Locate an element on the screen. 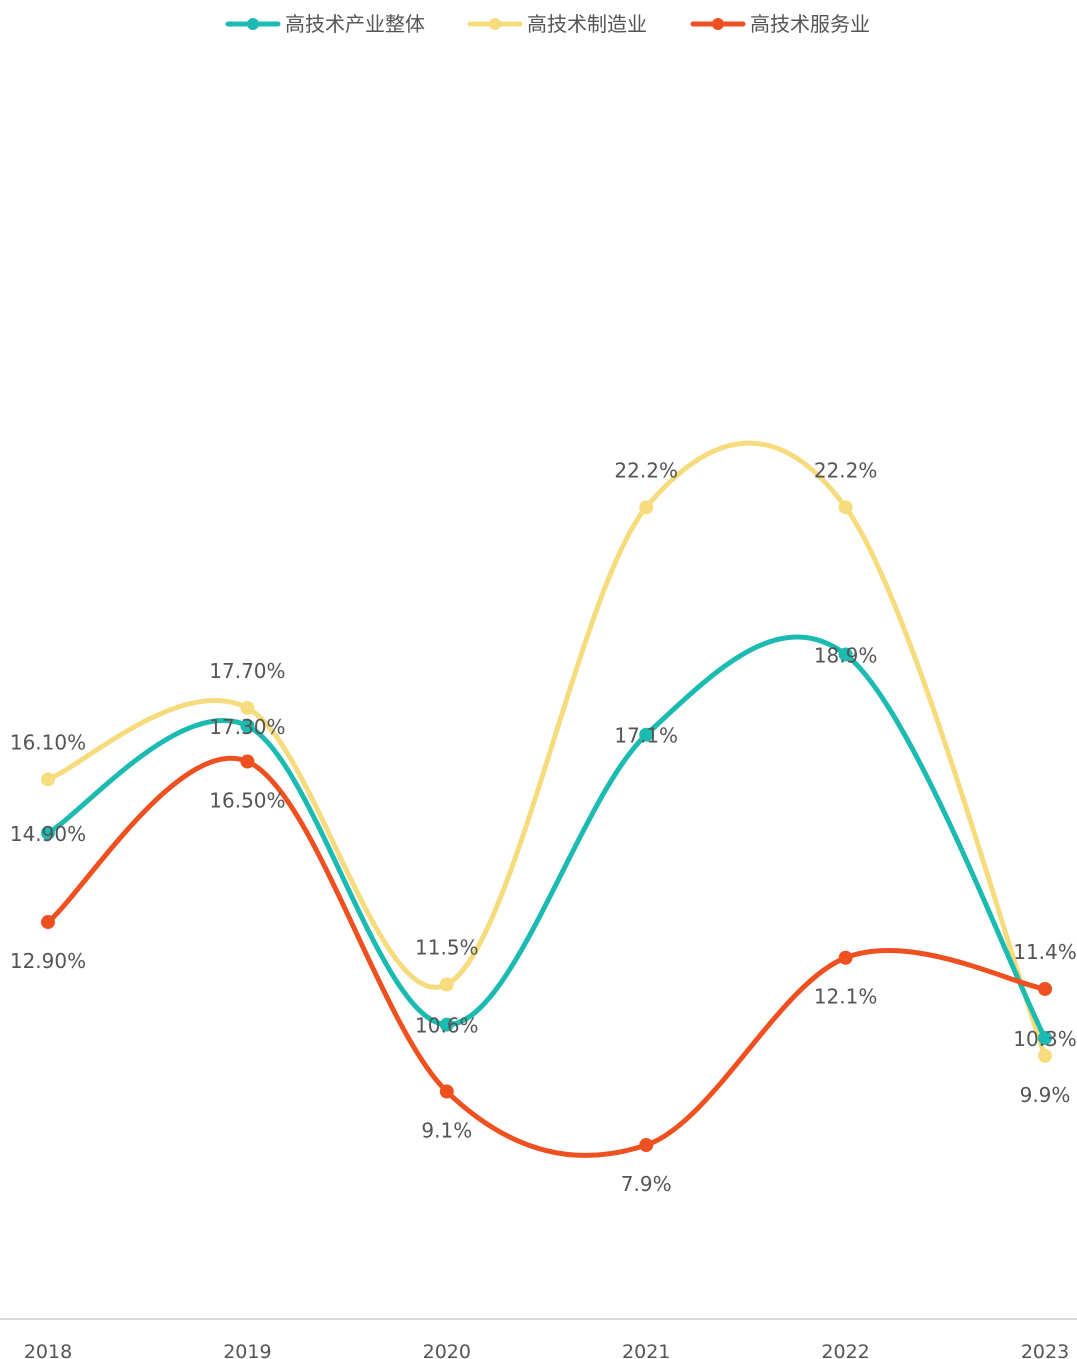 The width and height of the screenshot is (1077, 1359). data-label: 12.90% is located at coordinates (48, 961).